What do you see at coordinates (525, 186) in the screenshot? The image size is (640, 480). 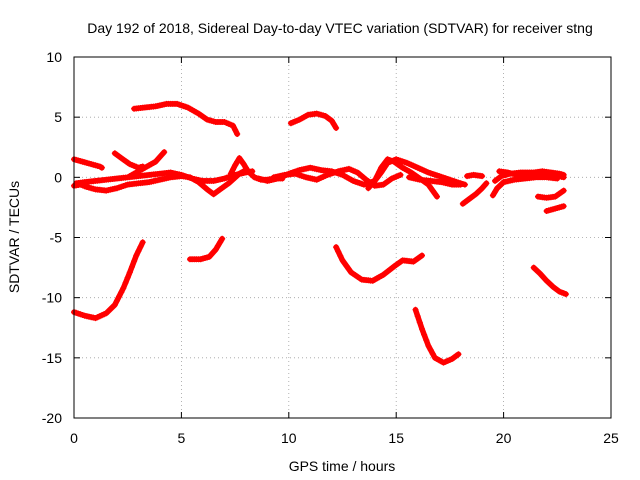 I see `series-arc-20-markers` at bounding box center [525, 186].